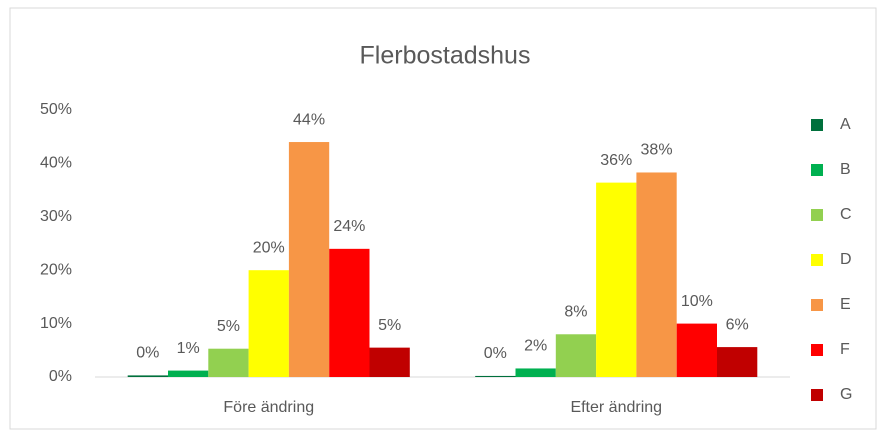  Describe the element at coordinates (846, 214) in the screenshot. I see `legend-label: C` at that location.